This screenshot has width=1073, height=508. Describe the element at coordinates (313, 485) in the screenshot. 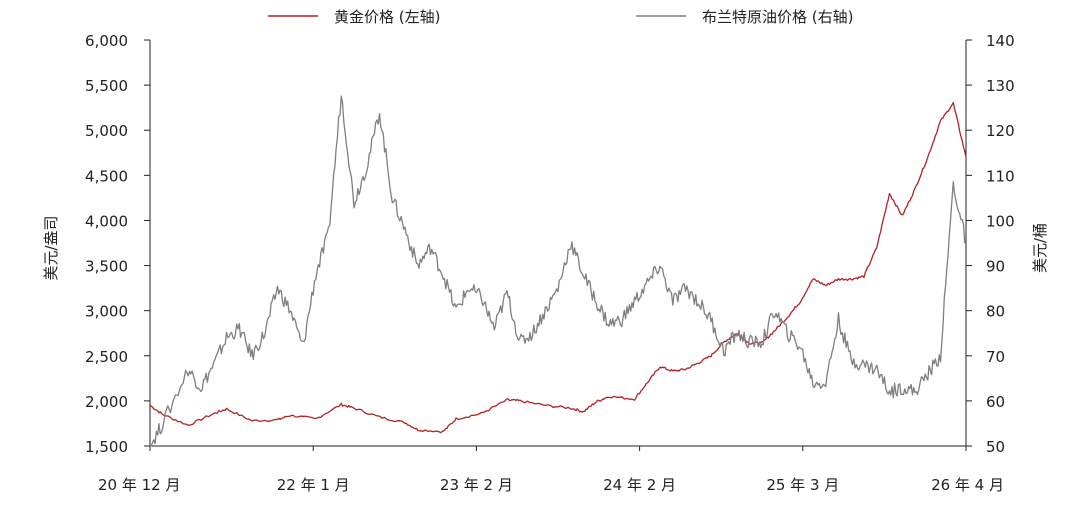

I see `x-tick-label: 22 年 1 月` at that location.